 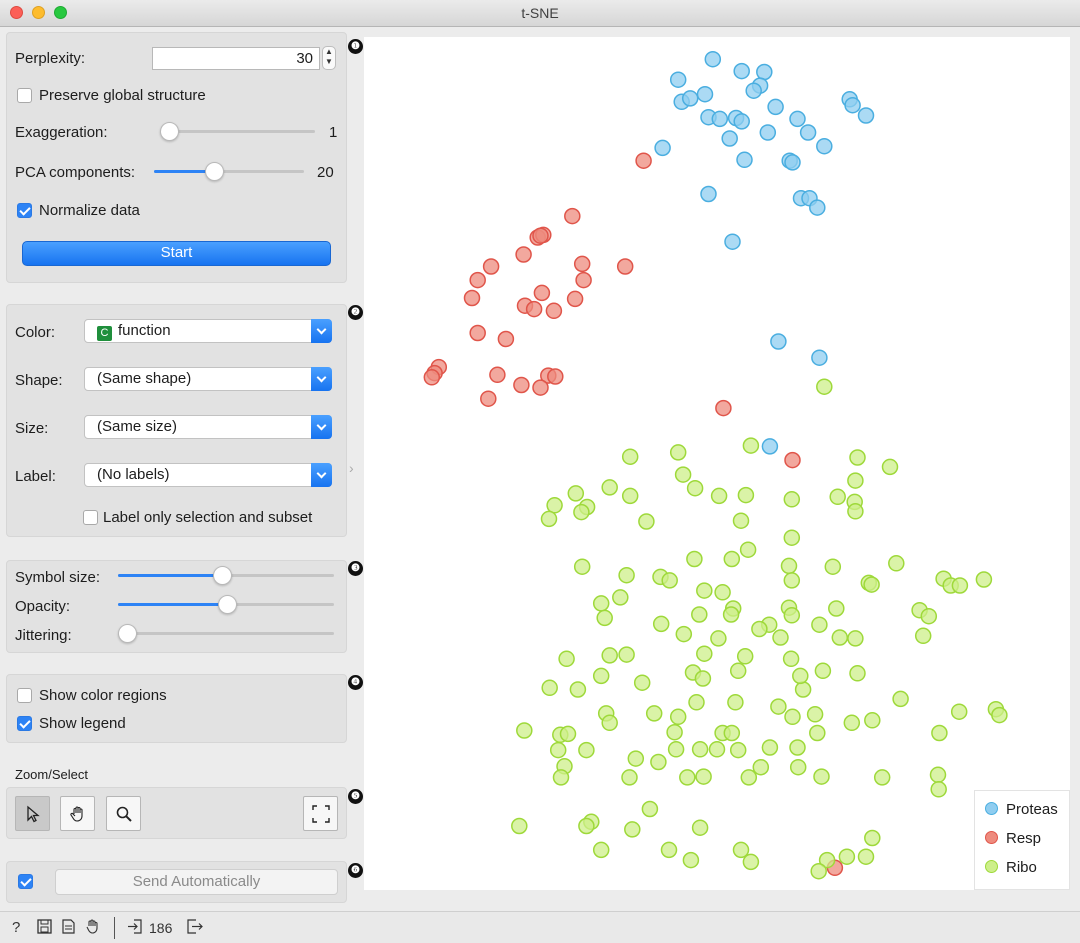 What do you see at coordinates (196, 882) in the screenshot?
I see `send-automatically-button: Send Automatically` at bounding box center [196, 882].